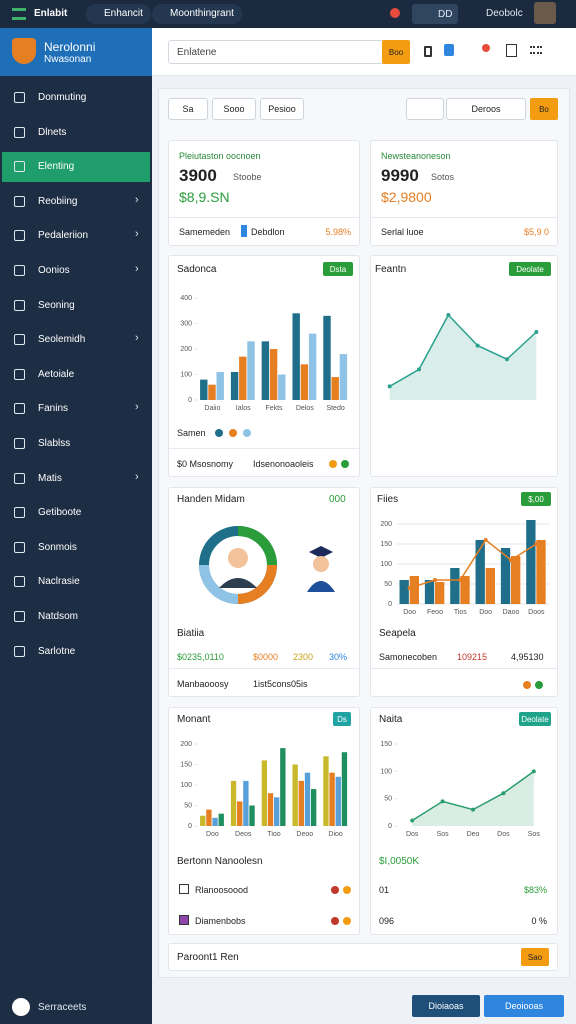 The height and width of the screenshot is (1024, 576). I want to click on stat: 2300, so click(303, 657).